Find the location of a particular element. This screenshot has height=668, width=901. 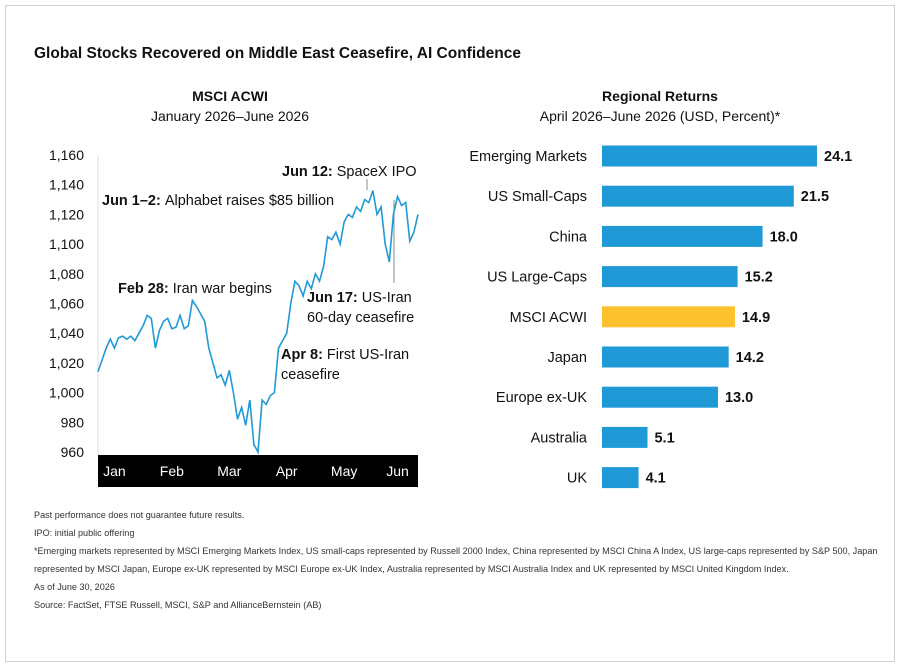

x-tick-label: Jan is located at coordinates (114, 471).